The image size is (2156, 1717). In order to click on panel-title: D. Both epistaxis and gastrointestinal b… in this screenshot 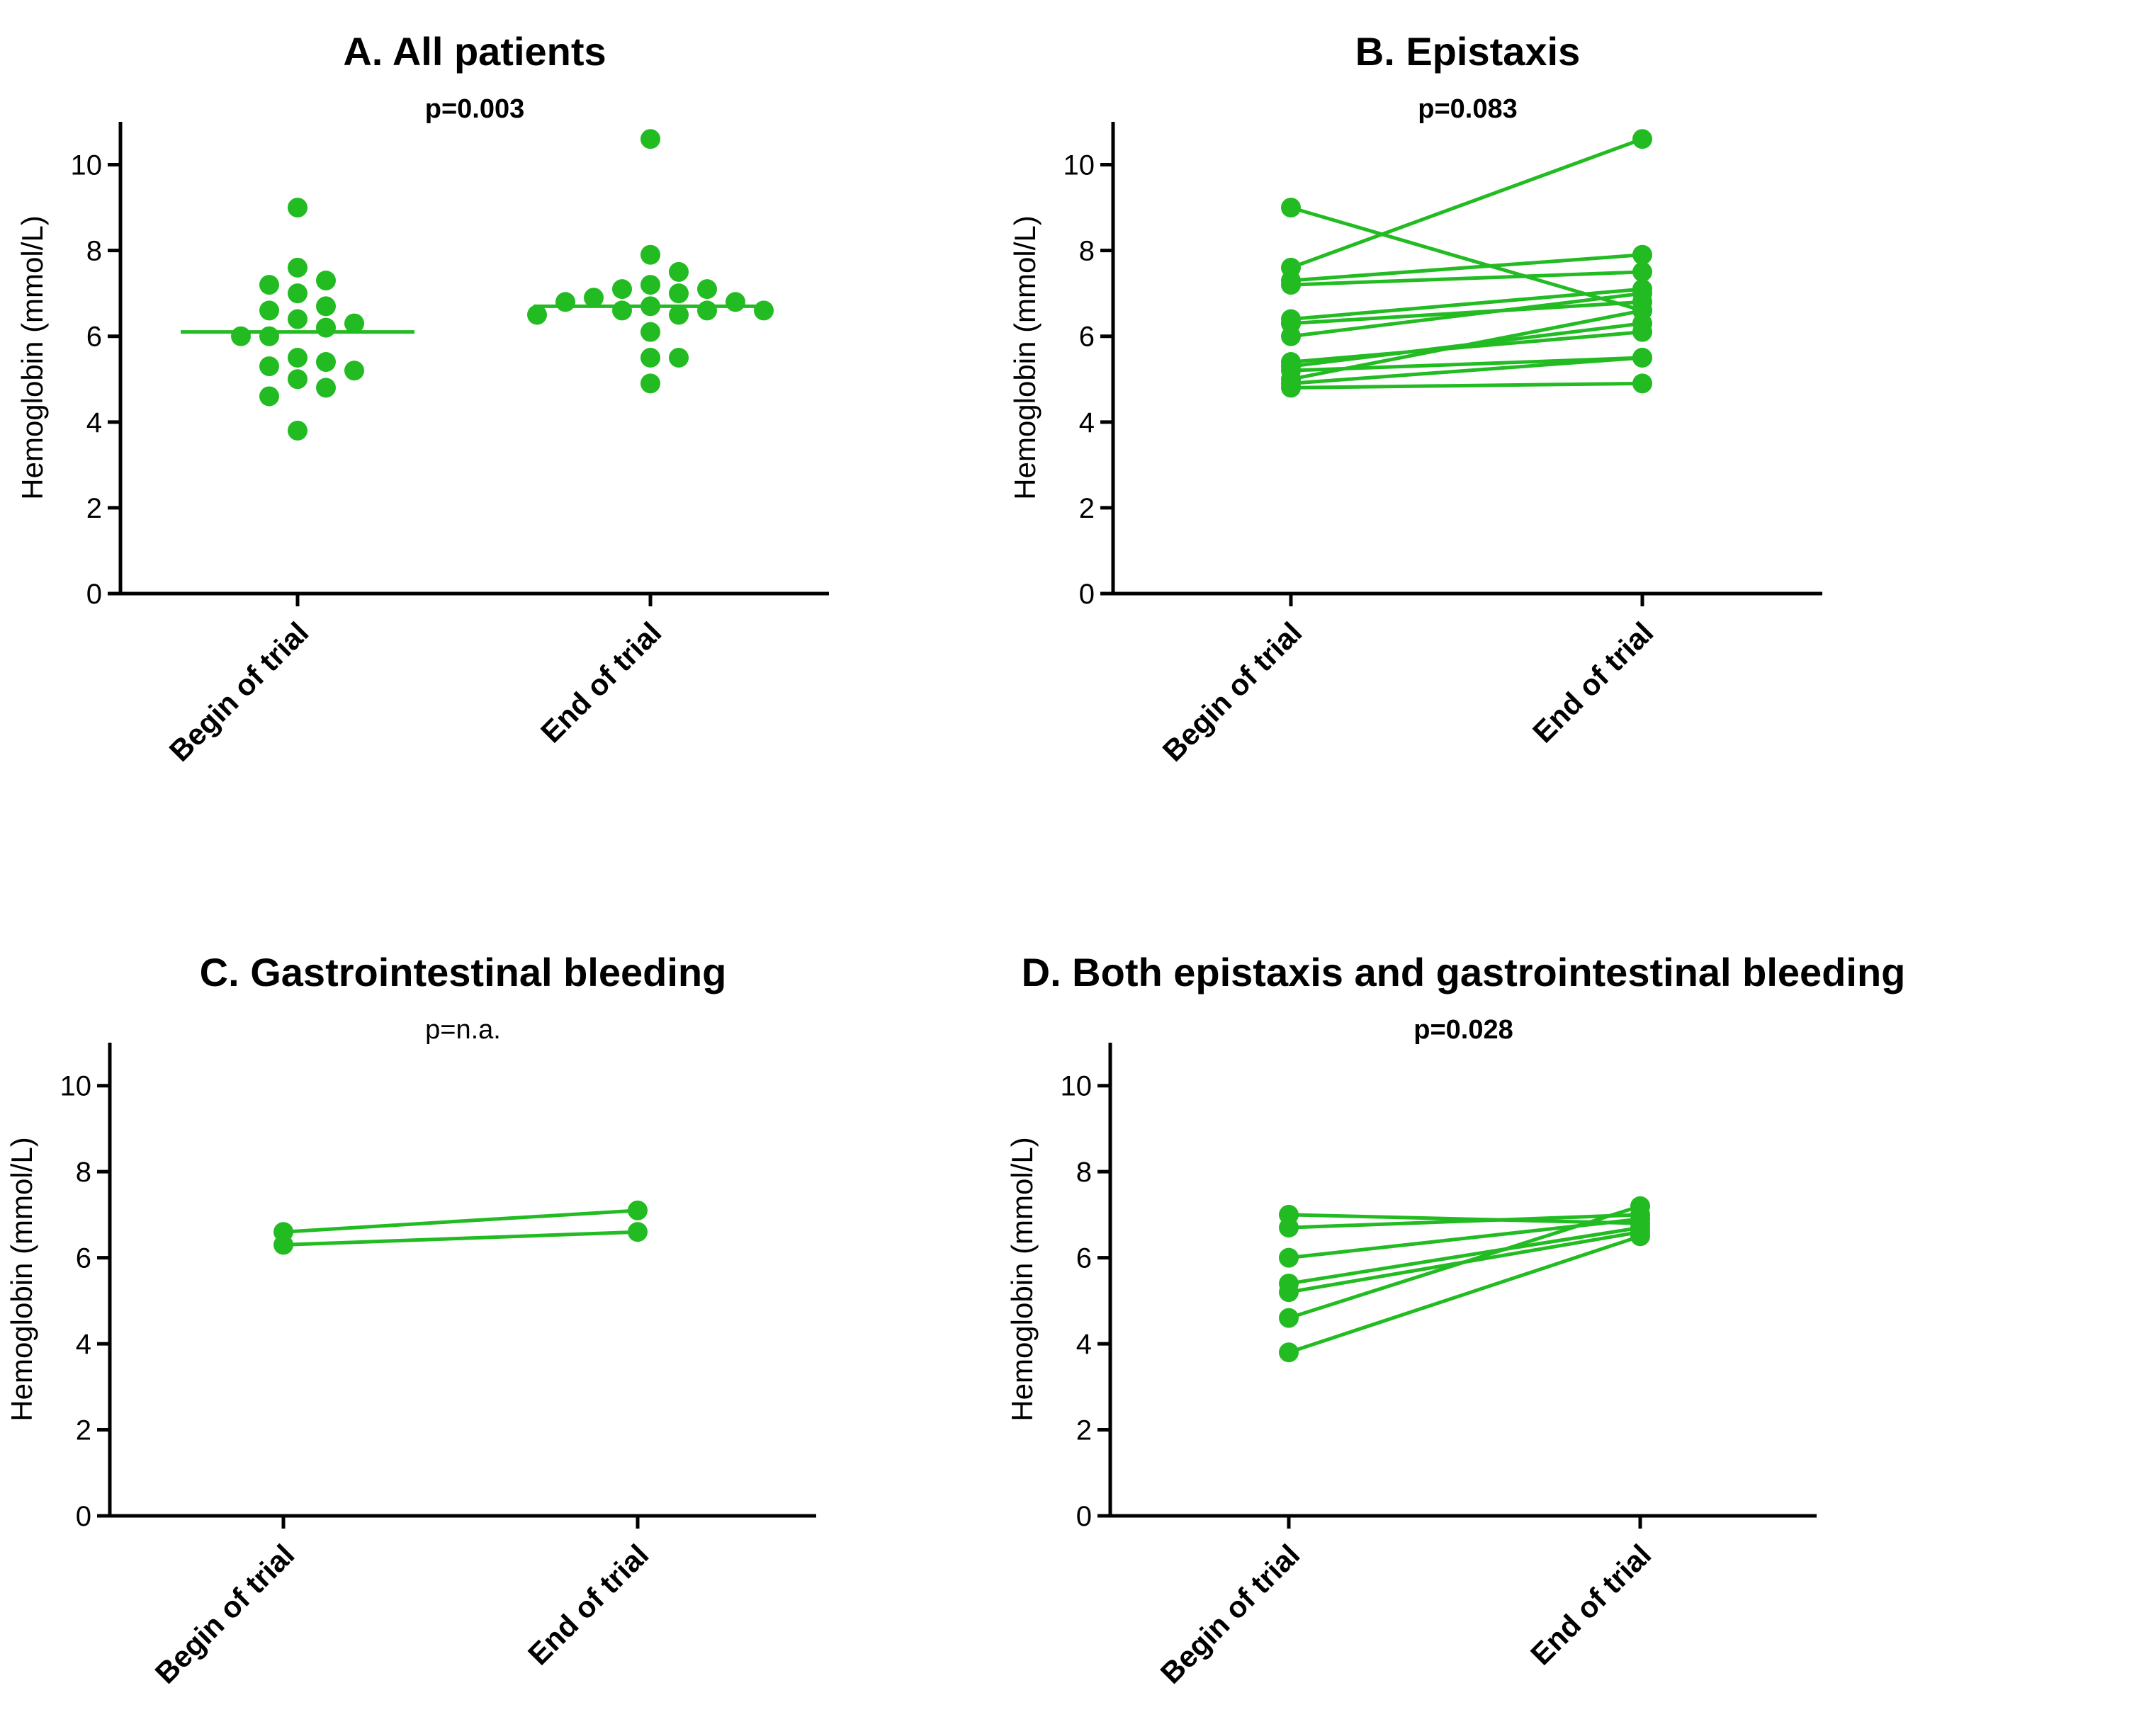, I will do `click(1464, 972)`.